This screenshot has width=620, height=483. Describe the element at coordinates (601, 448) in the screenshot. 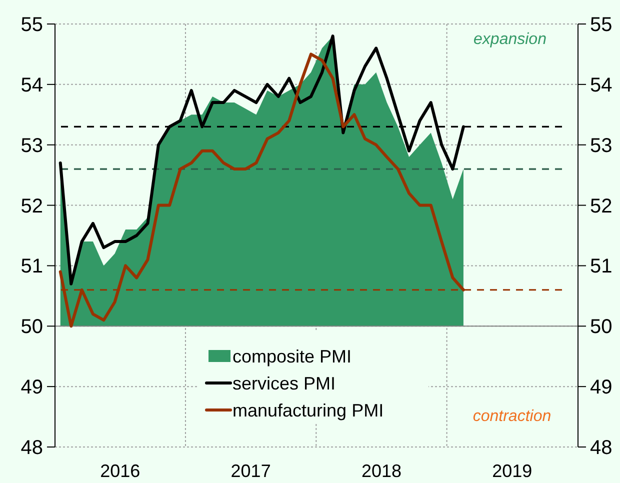

I see `y2-tick-label: 48` at that location.